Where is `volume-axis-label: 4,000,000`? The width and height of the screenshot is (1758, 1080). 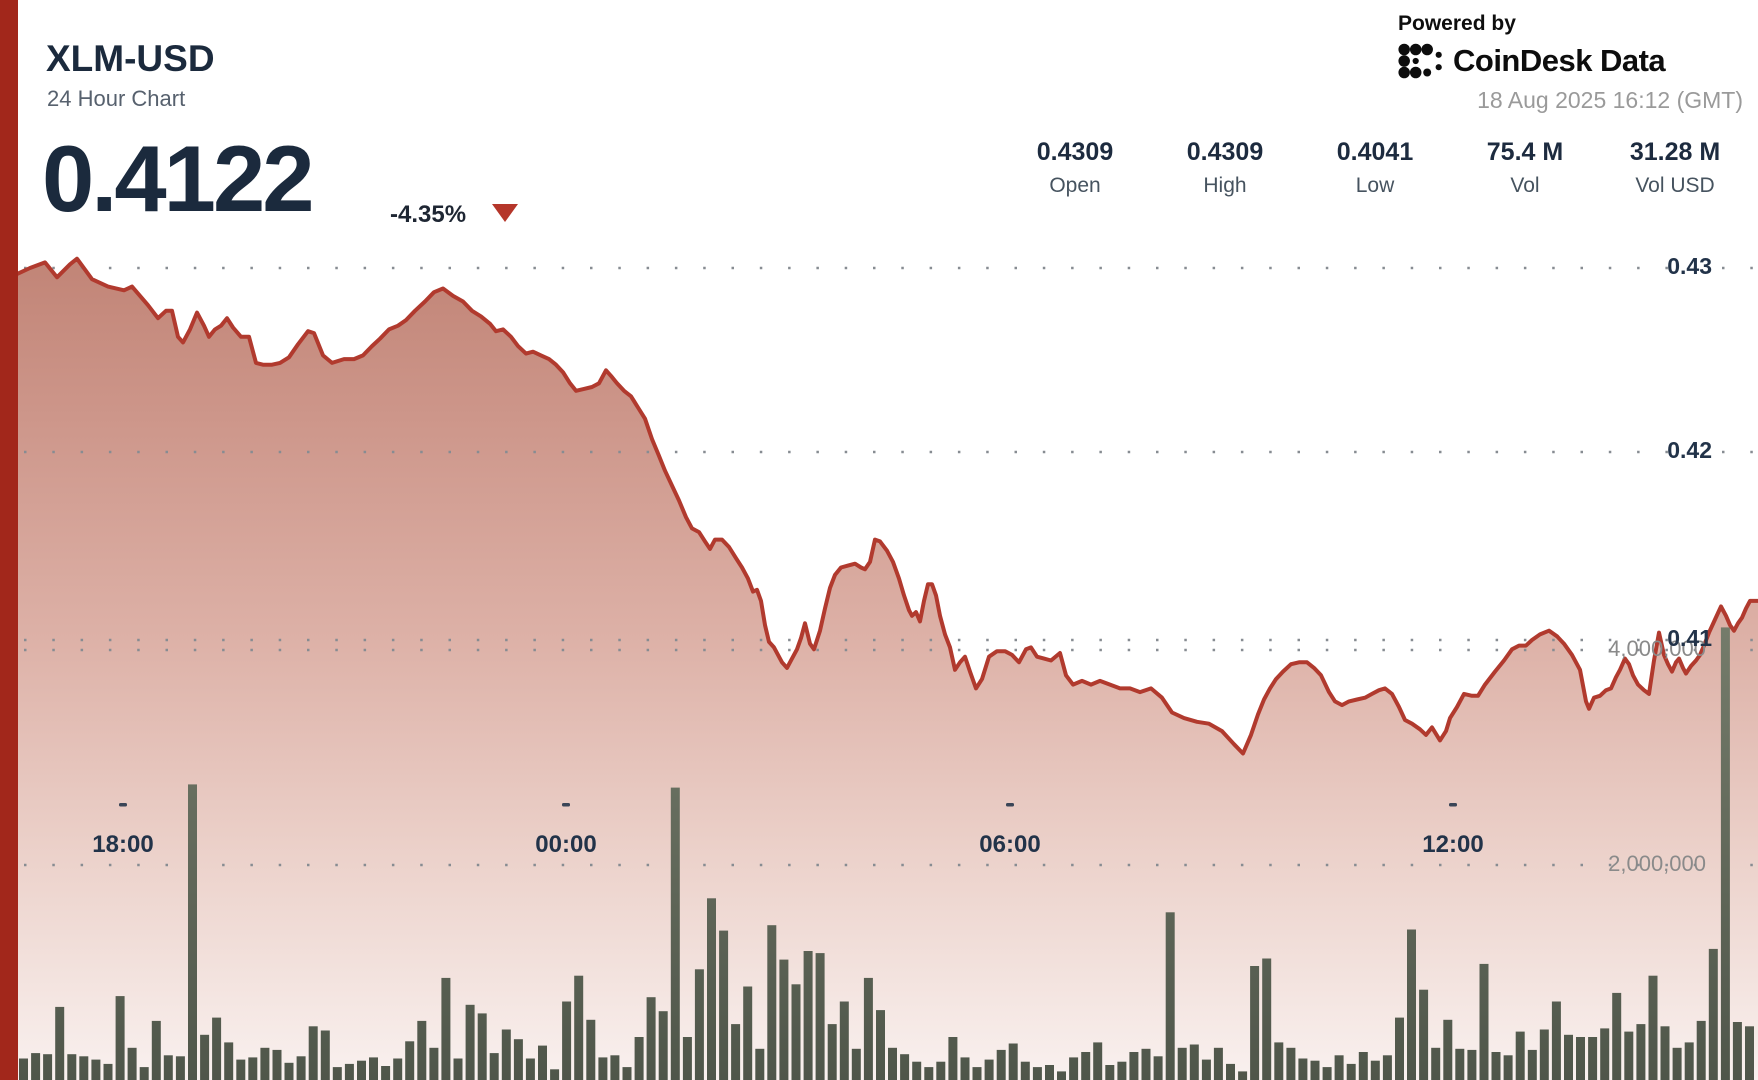
volume-axis-label: 4,000,000 is located at coordinates (1657, 648).